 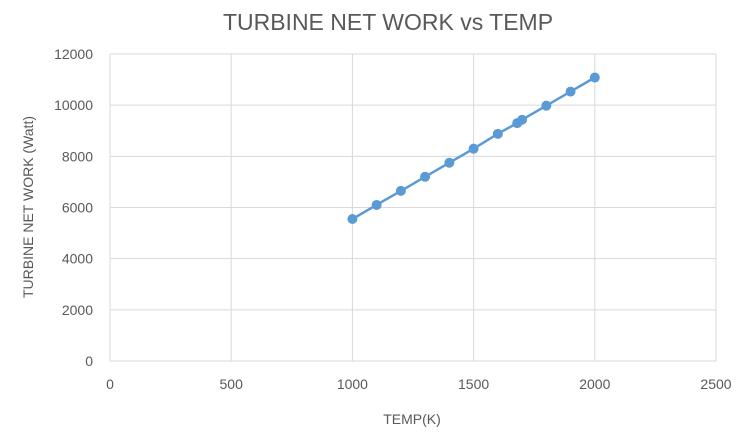 What do you see at coordinates (232, 384) in the screenshot?
I see `x-tick-label: 500` at bounding box center [232, 384].